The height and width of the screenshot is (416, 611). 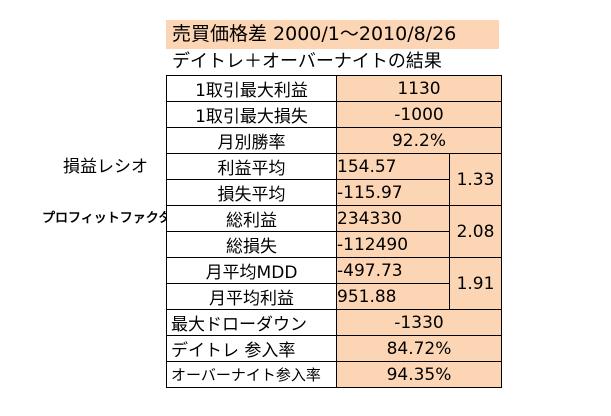 What do you see at coordinates (393, 166) in the screenshot?
I see `avg-profit-value: 154.57` at bounding box center [393, 166].